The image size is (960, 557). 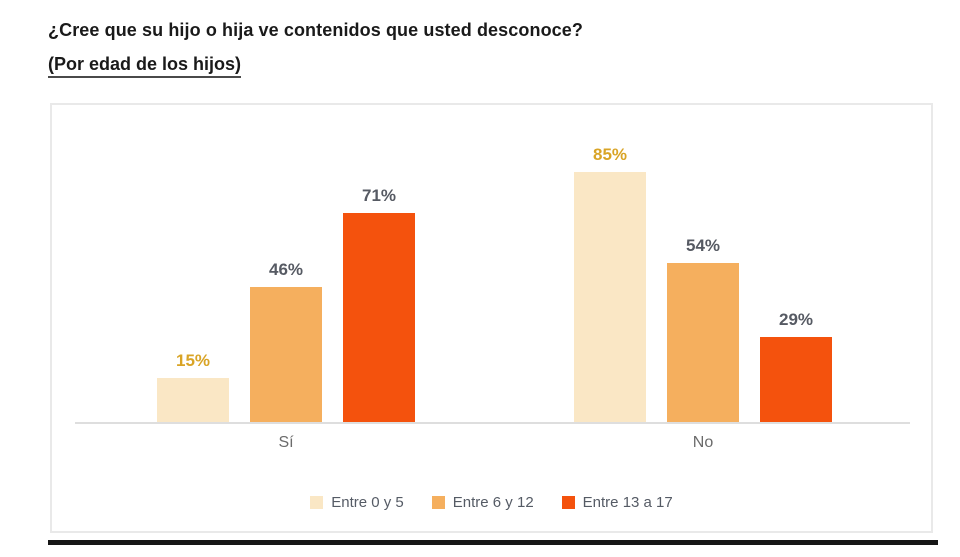 I want to click on bar-value-label: 54%, so click(x=703, y=245).